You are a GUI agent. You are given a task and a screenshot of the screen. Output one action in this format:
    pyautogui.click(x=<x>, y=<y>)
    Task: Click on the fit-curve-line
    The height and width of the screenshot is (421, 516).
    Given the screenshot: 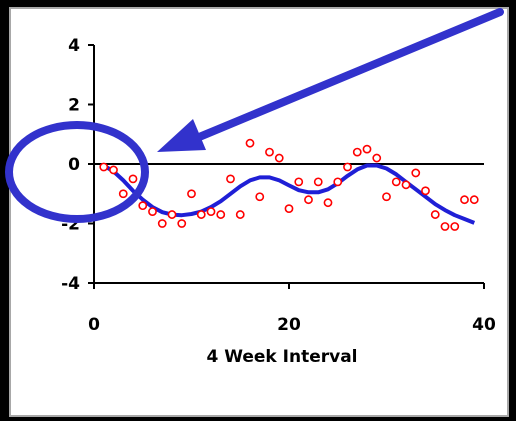 What is the action you would take?
    pyautogui.click(x=289, y=194)
    